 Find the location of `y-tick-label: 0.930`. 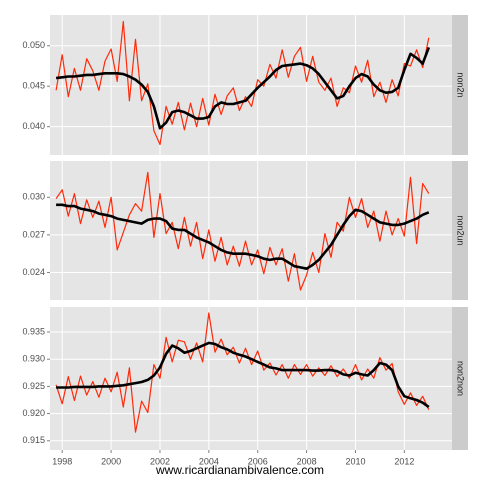

y-tick-label: 0.930 is located at coordinates (33, 359).